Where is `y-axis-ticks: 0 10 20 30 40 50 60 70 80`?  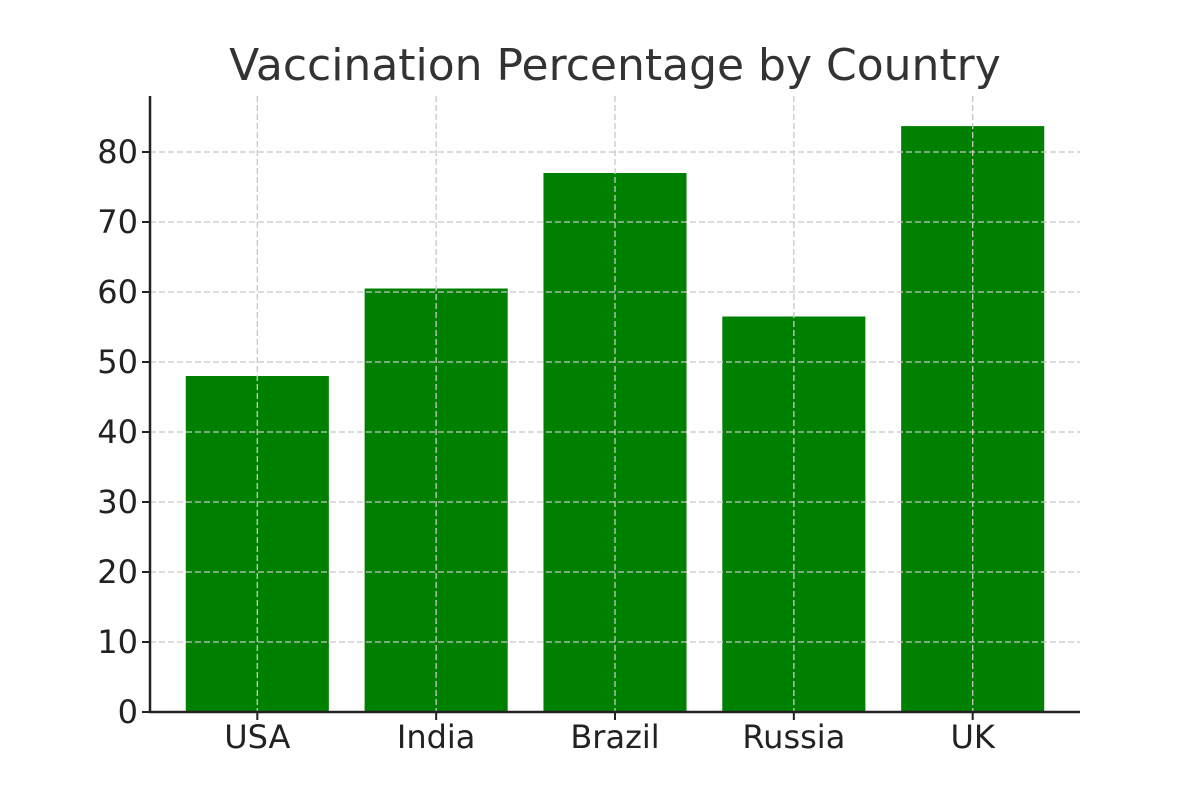 y-axis-ticks: 0 10 20 30 40 50 60 70 80 is located at coordinates (123, 432).